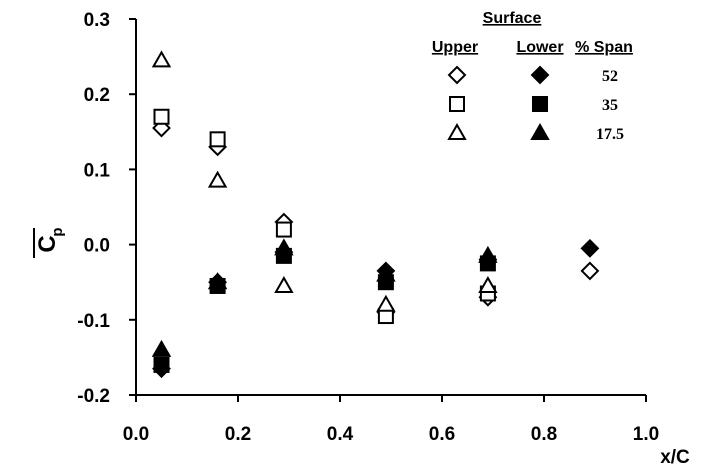 The width and height of the screenshot is (720, 471). I want to click on y-tick-label: 0.3, so click(97, 20).